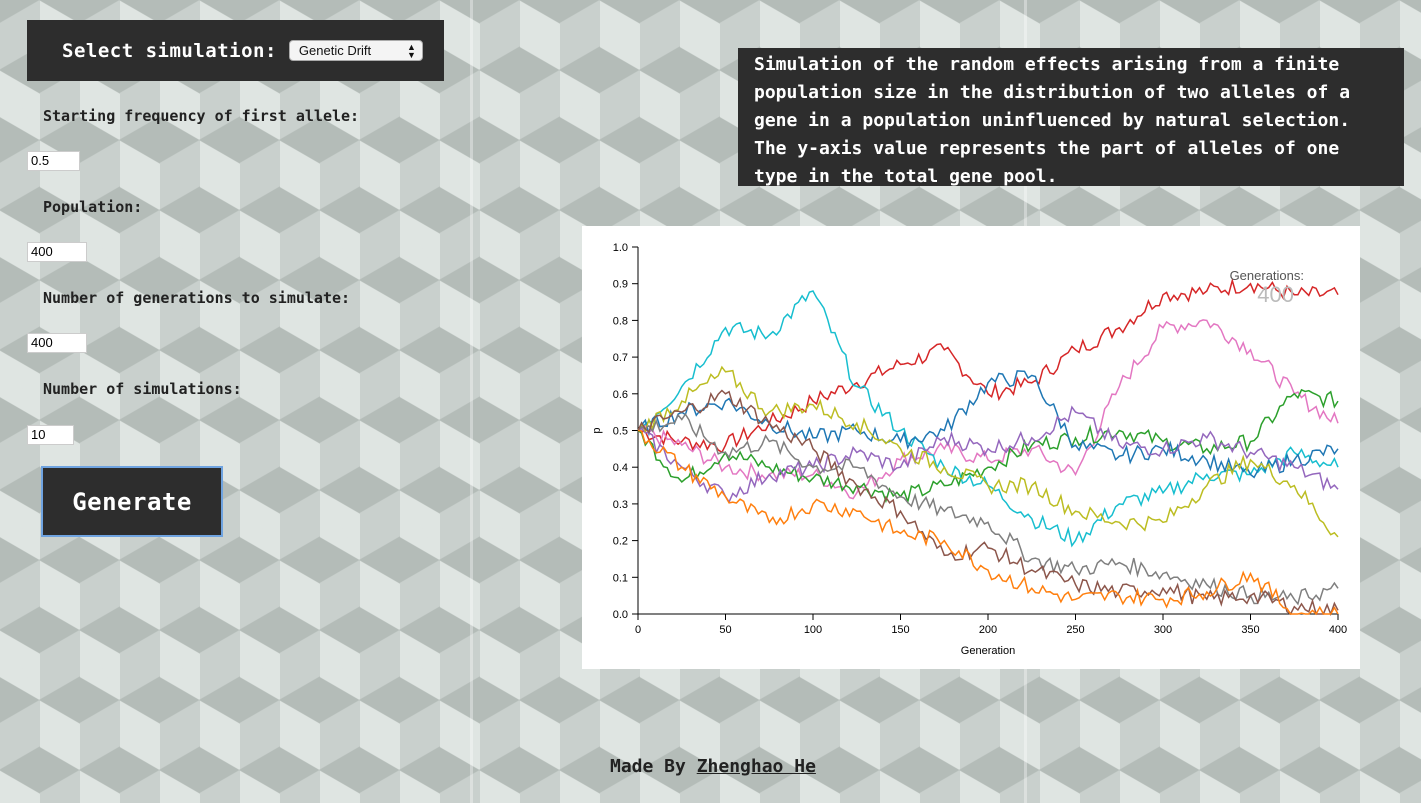  I want to click on y-axis-label: p, so click(597, 430).